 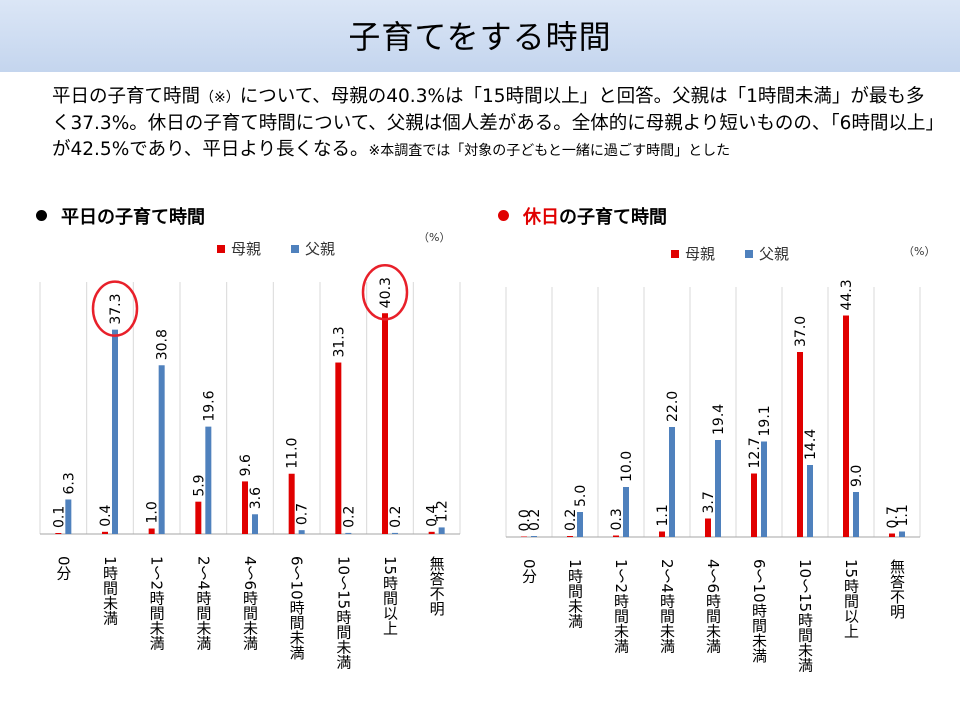 I want to click on data-label: 19.4, so click(x=719, y=419).